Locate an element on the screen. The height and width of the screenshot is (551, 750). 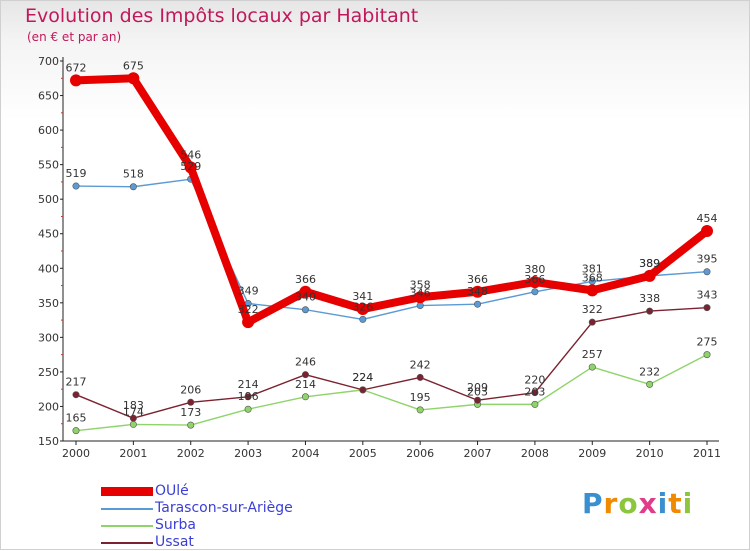
data-label-oule: 380 is located at coordinates (534, 269).